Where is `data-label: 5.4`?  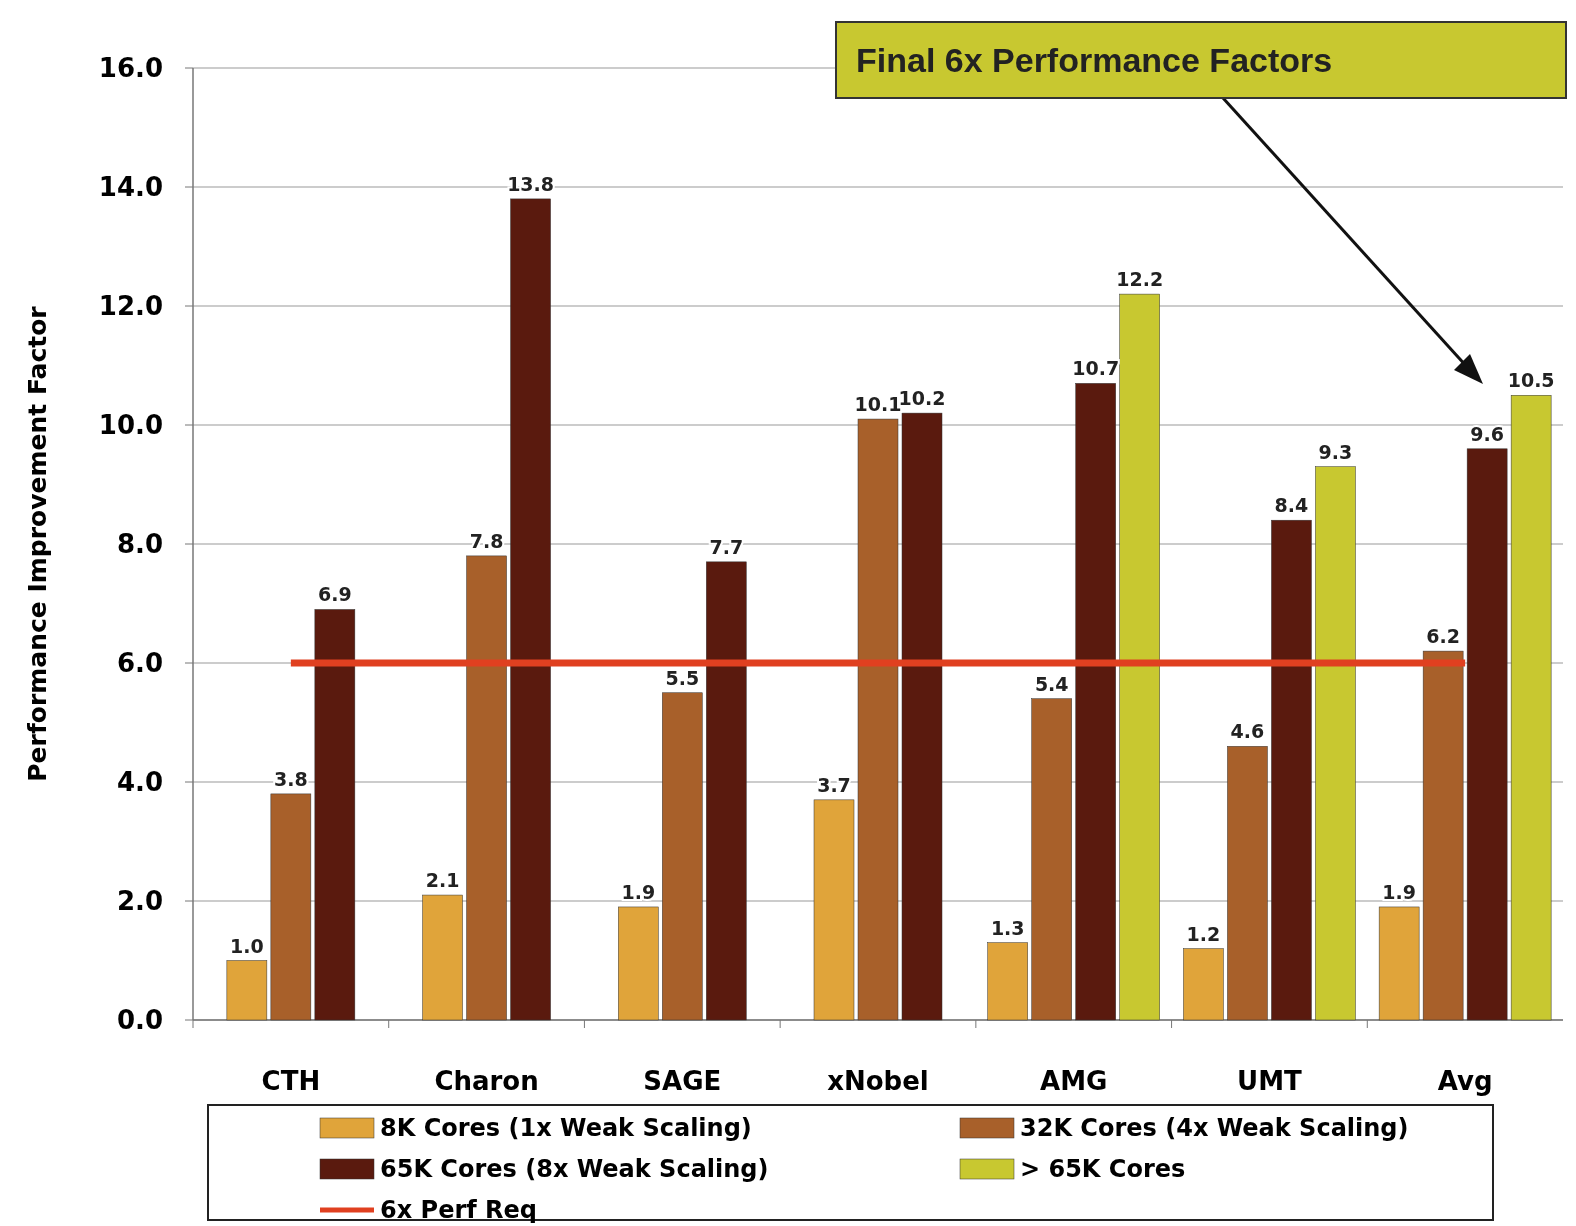 data-label: 5.4 is located at coordinates (1051, 683).